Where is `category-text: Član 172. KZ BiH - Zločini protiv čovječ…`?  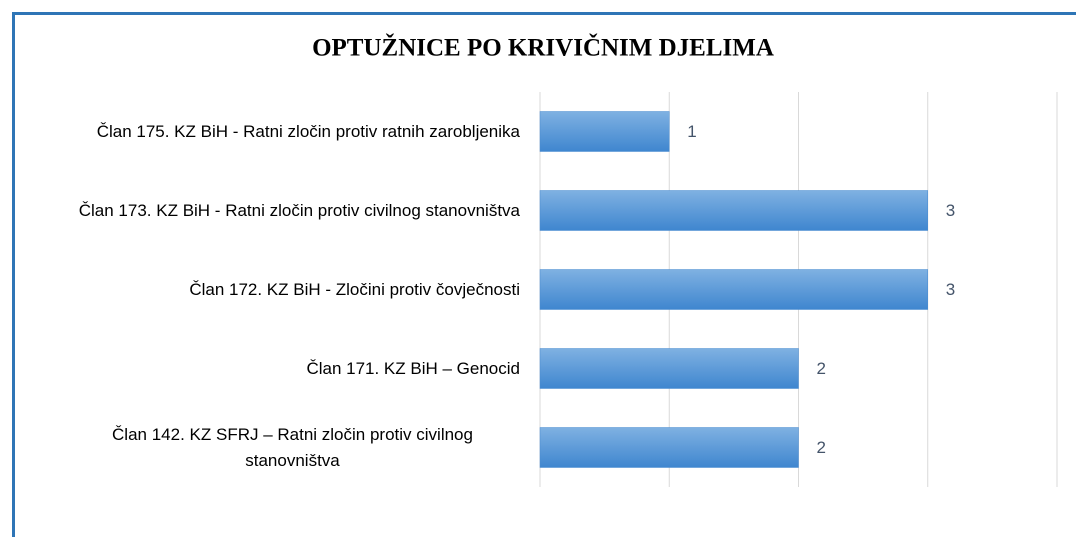
category-text: Član 172. KZ BiH - Zločini protiv čovječ… is located at coordinates (354, 289).